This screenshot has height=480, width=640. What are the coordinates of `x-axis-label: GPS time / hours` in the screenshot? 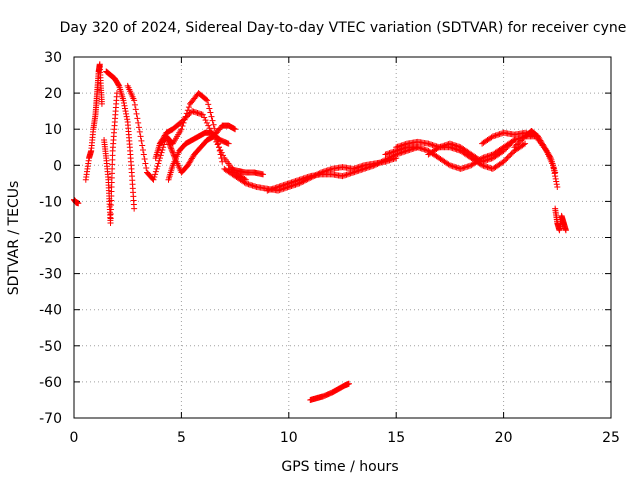 It's located at (339, 467).